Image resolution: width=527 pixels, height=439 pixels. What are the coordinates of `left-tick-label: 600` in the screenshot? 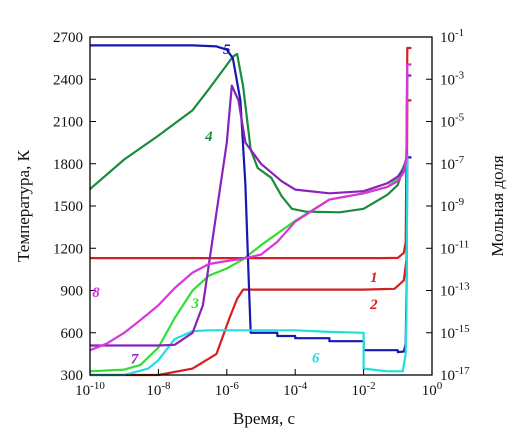 It's located at (72, 334).